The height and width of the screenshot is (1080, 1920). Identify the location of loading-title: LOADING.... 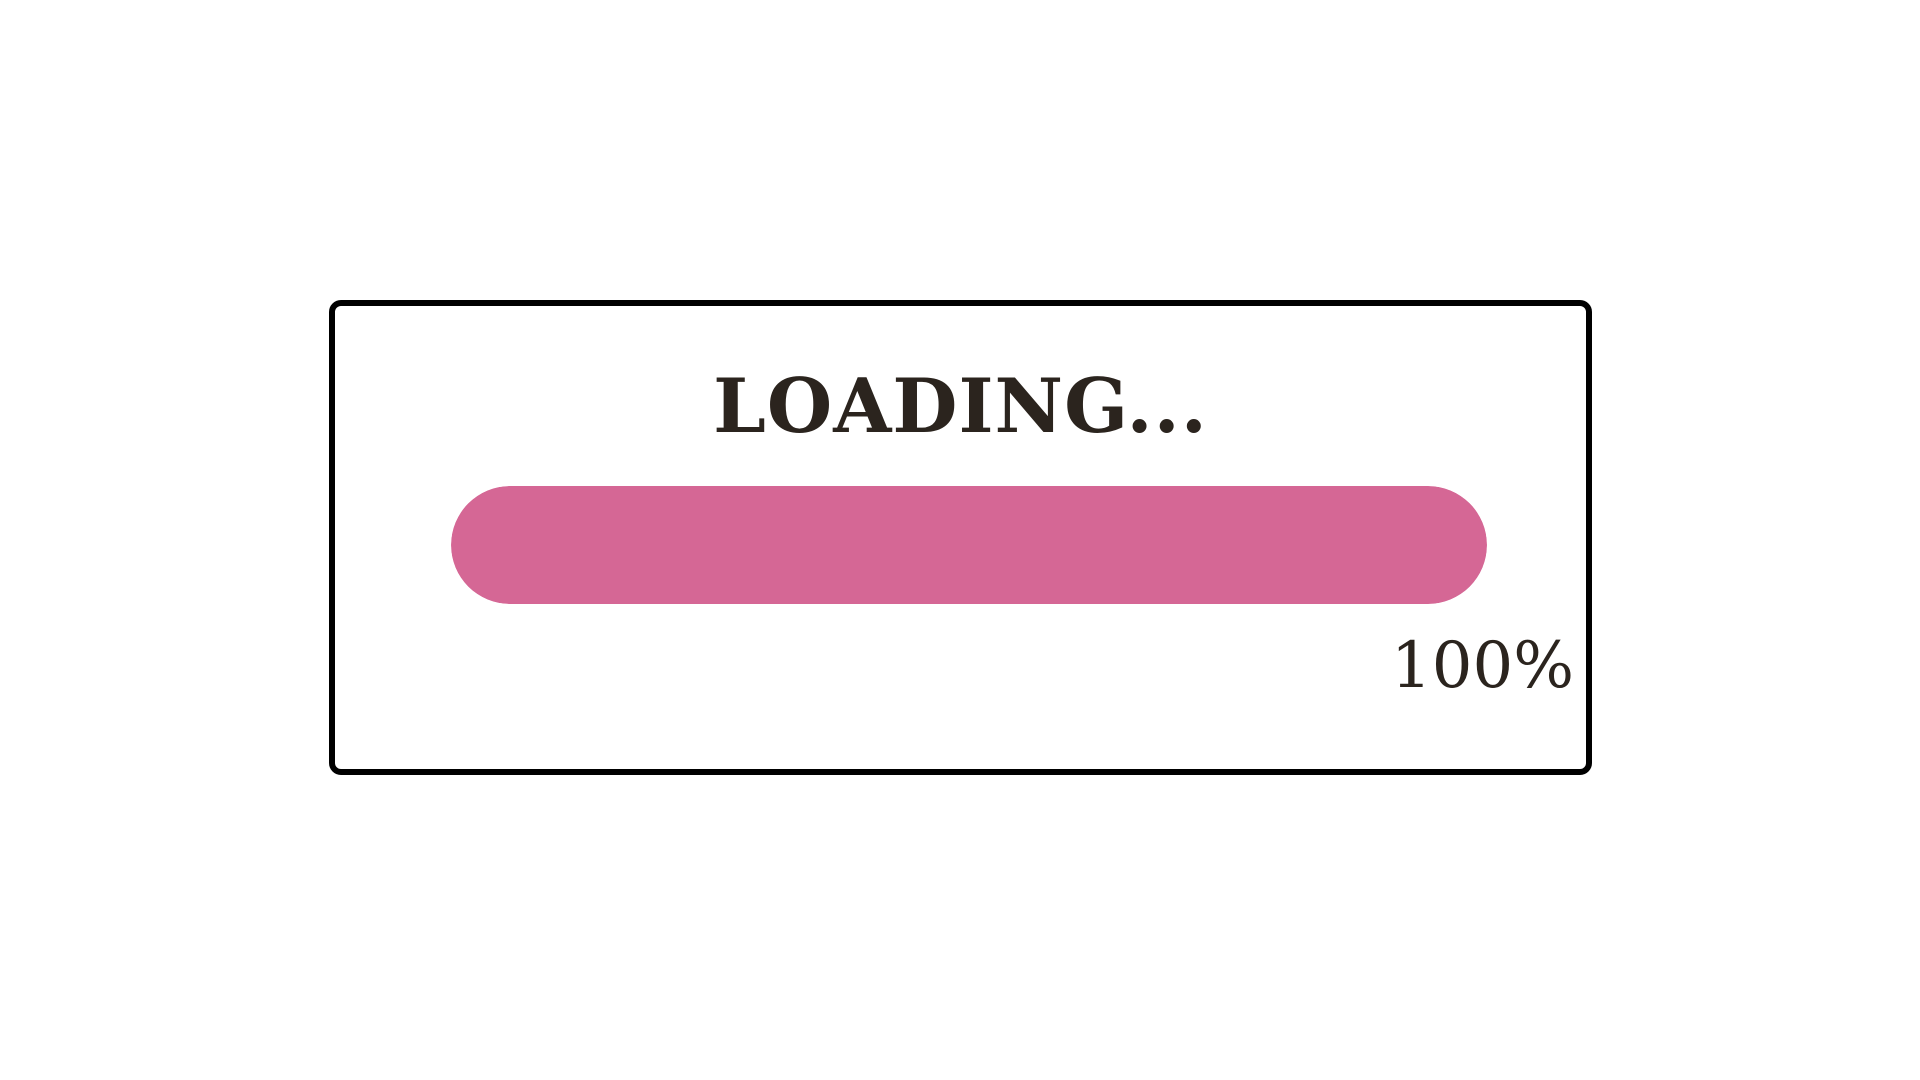
(960, 406).